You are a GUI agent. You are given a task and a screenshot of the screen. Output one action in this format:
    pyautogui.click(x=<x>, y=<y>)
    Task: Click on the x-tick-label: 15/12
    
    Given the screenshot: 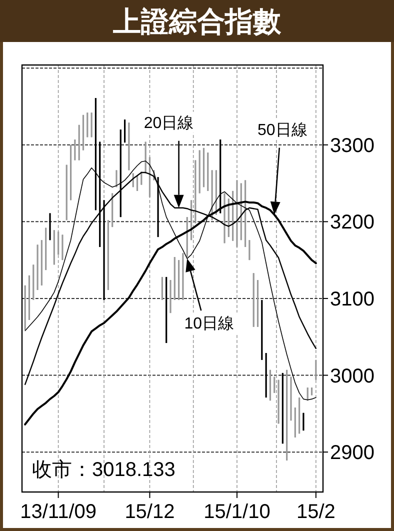 What is the action you would take?
    pyautogui.click(x=149, y=512)
    